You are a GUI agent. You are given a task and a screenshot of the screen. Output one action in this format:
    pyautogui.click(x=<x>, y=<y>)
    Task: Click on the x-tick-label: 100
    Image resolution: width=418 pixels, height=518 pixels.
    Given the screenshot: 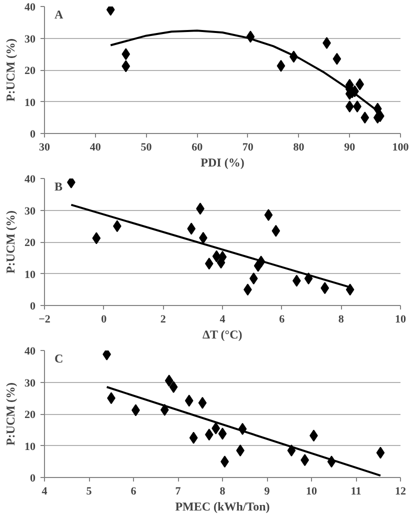 What is the action you would take?
    pyautogui.click(x=401, y=148)
    